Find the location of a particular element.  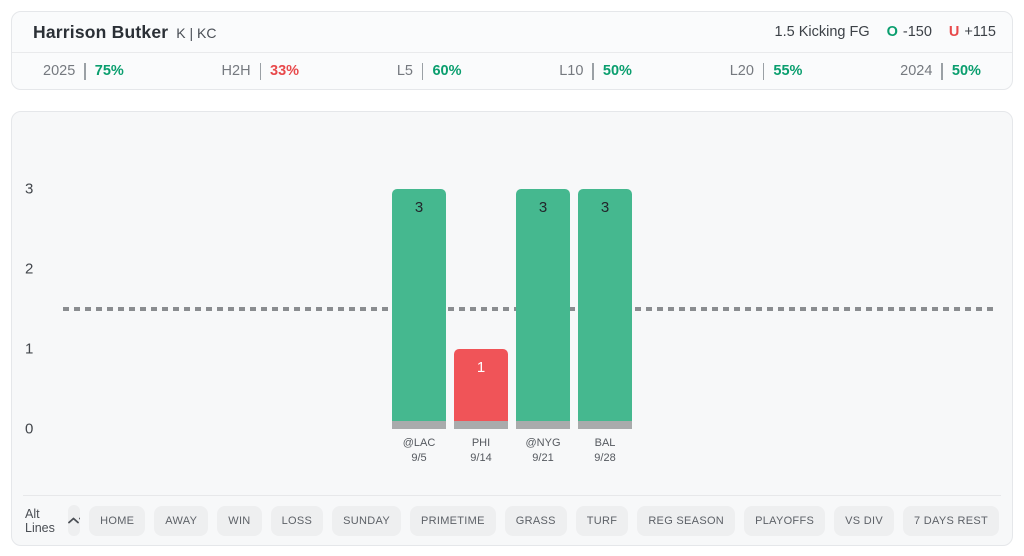

split-value: 75% is located at coordinates (109, 71).